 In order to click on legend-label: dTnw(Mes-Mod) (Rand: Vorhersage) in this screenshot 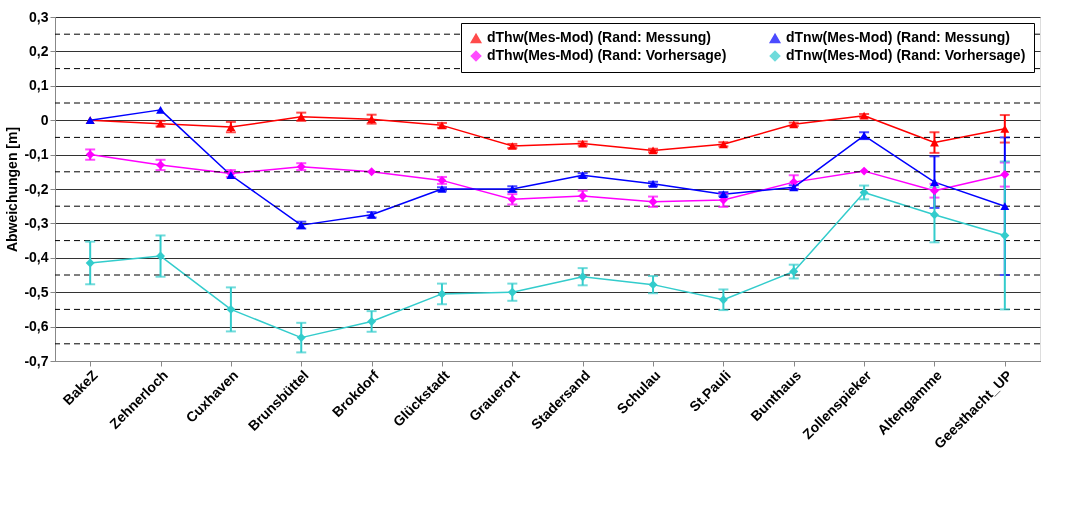, I will do `click(906, 55)`.